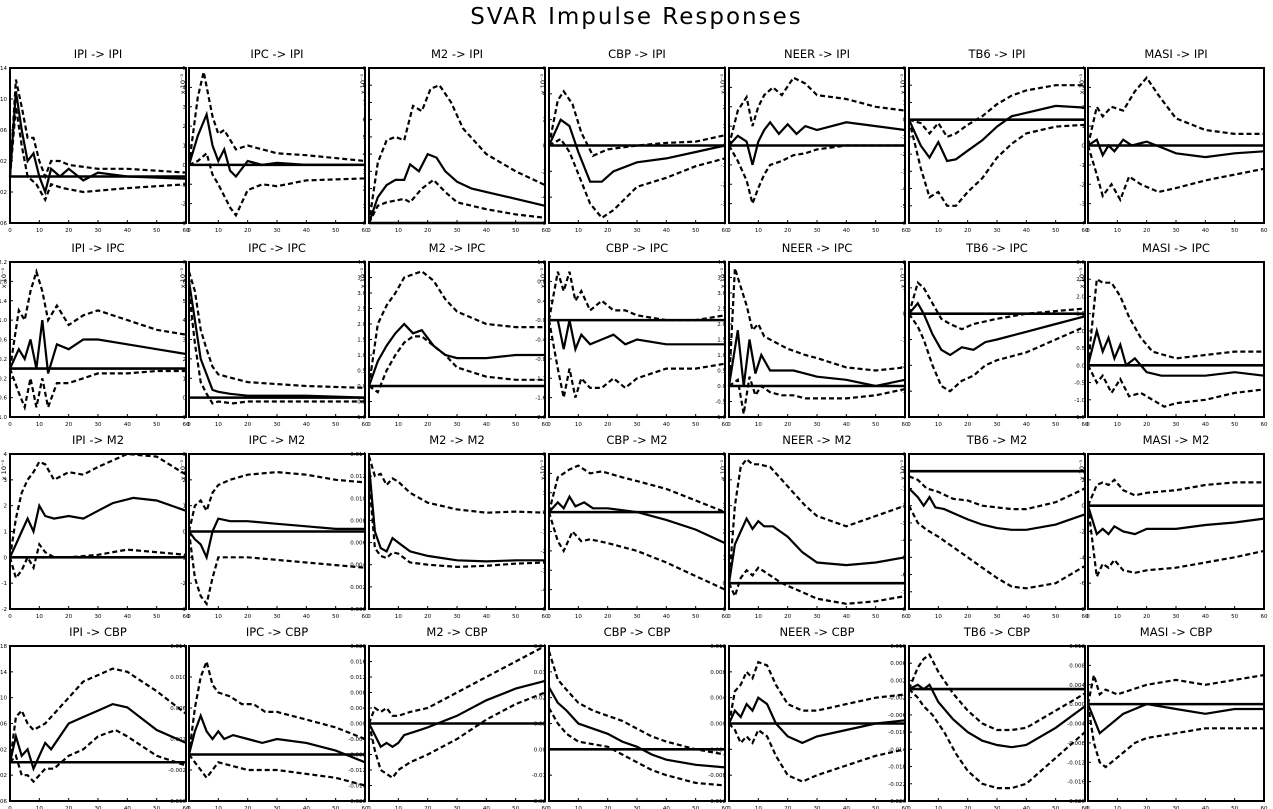  Describe the element at coordinates (539, 802) in the screenshot. I see `y-tick-label: -0.02` at that location.